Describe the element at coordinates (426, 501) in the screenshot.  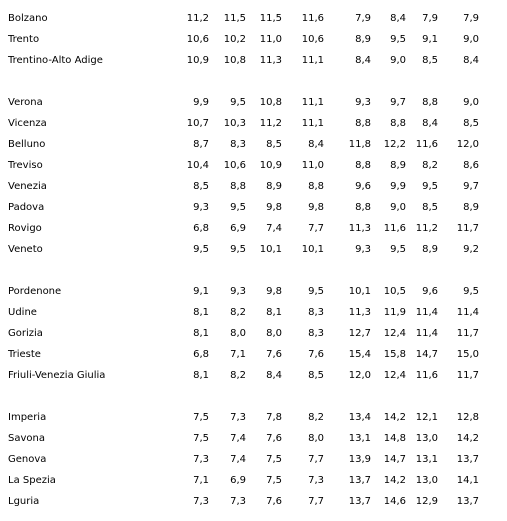
I see `value-cell: 12,9` at that location.